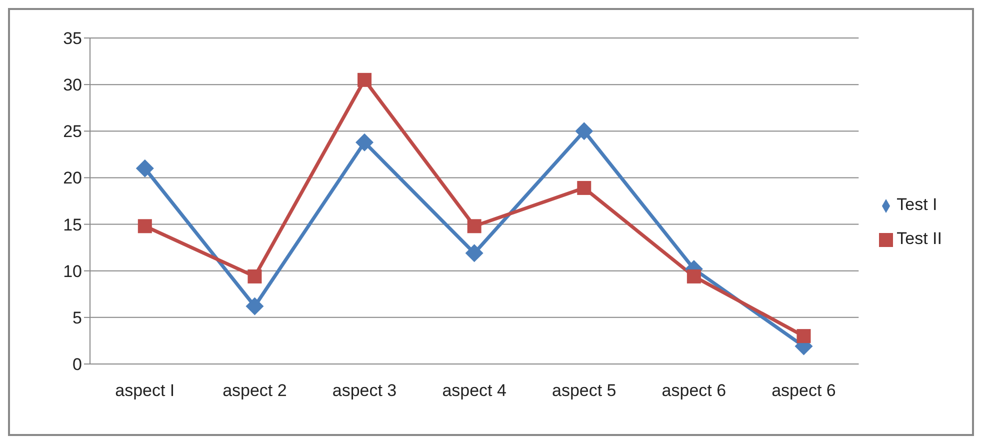 The image size is (984, 448). I want to click on x-tick-label: aspect I, so click(145, 390).